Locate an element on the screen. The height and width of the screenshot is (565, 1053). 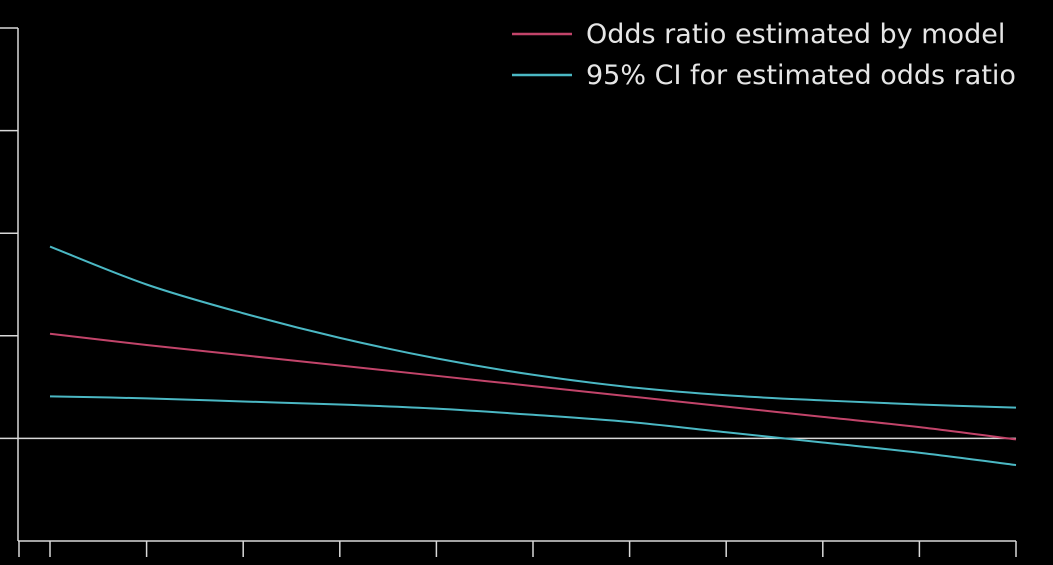
legend-label: Odds ratio estimated by model is located at coordinates (795, 34).